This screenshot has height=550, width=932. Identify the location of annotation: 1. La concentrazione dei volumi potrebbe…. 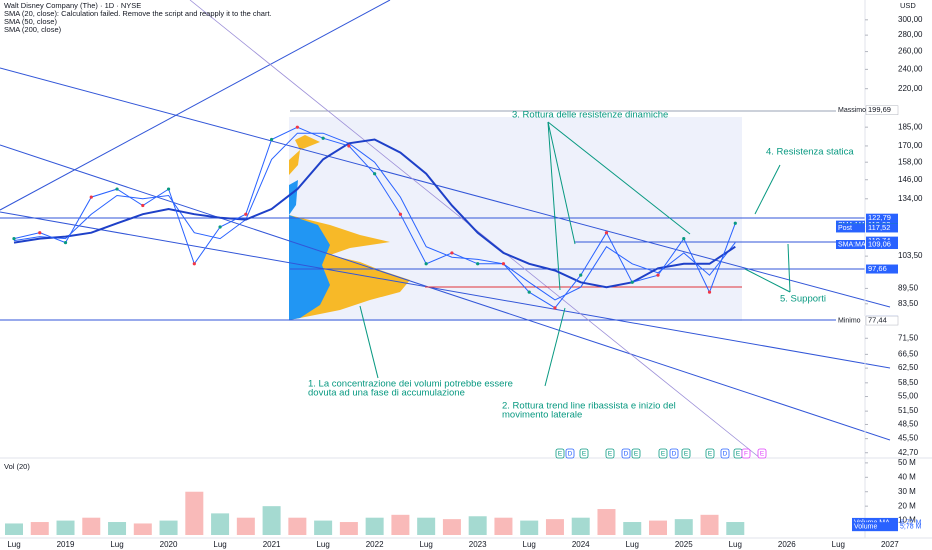
(410, 384).